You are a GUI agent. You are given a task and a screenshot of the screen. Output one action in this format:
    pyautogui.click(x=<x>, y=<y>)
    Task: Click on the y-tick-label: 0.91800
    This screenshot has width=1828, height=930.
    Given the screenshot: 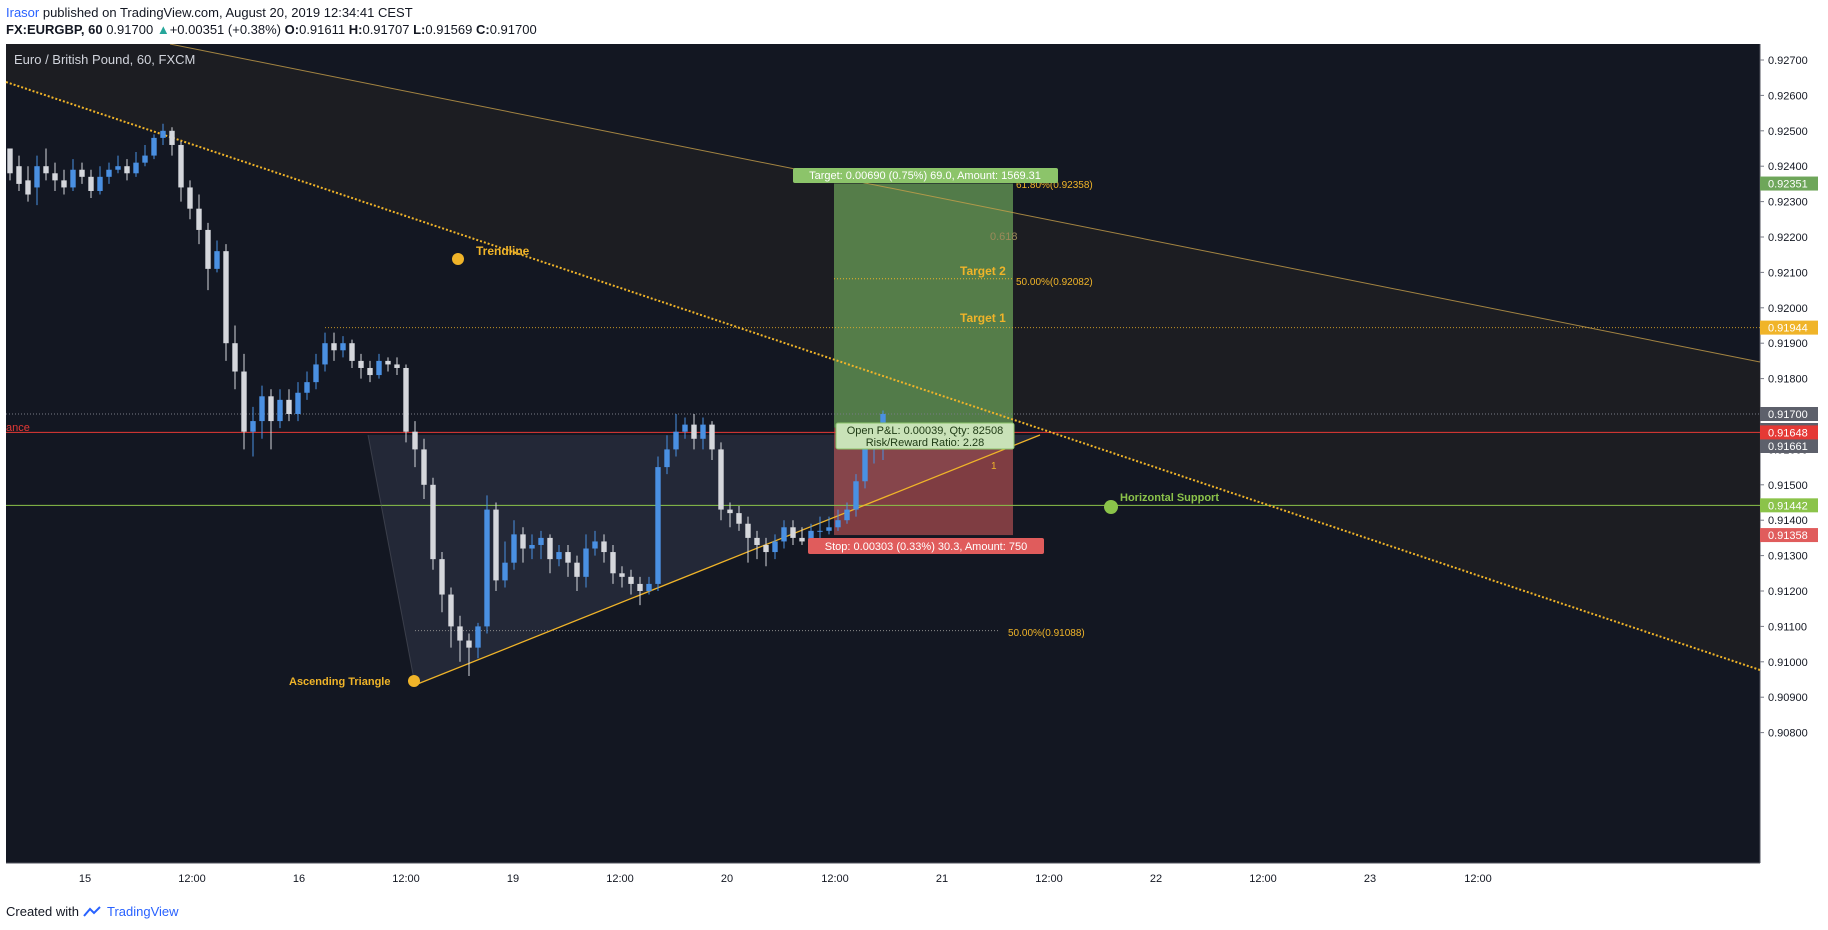 What is the action you would take?
    pyautogui.click(x=1788, y=380)
    